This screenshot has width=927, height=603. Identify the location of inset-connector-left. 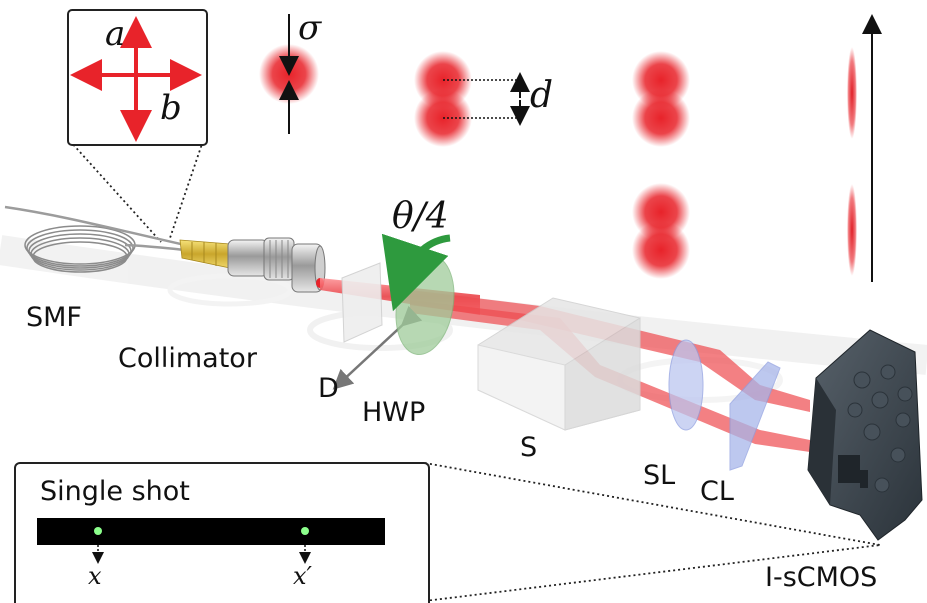
(115, 191).